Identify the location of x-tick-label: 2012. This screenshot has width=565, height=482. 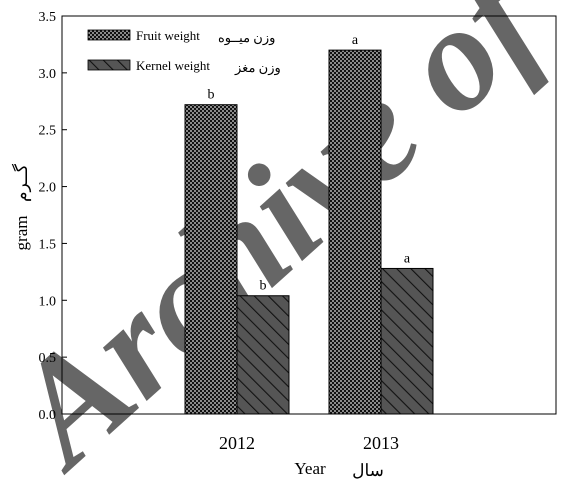
(237, 443).